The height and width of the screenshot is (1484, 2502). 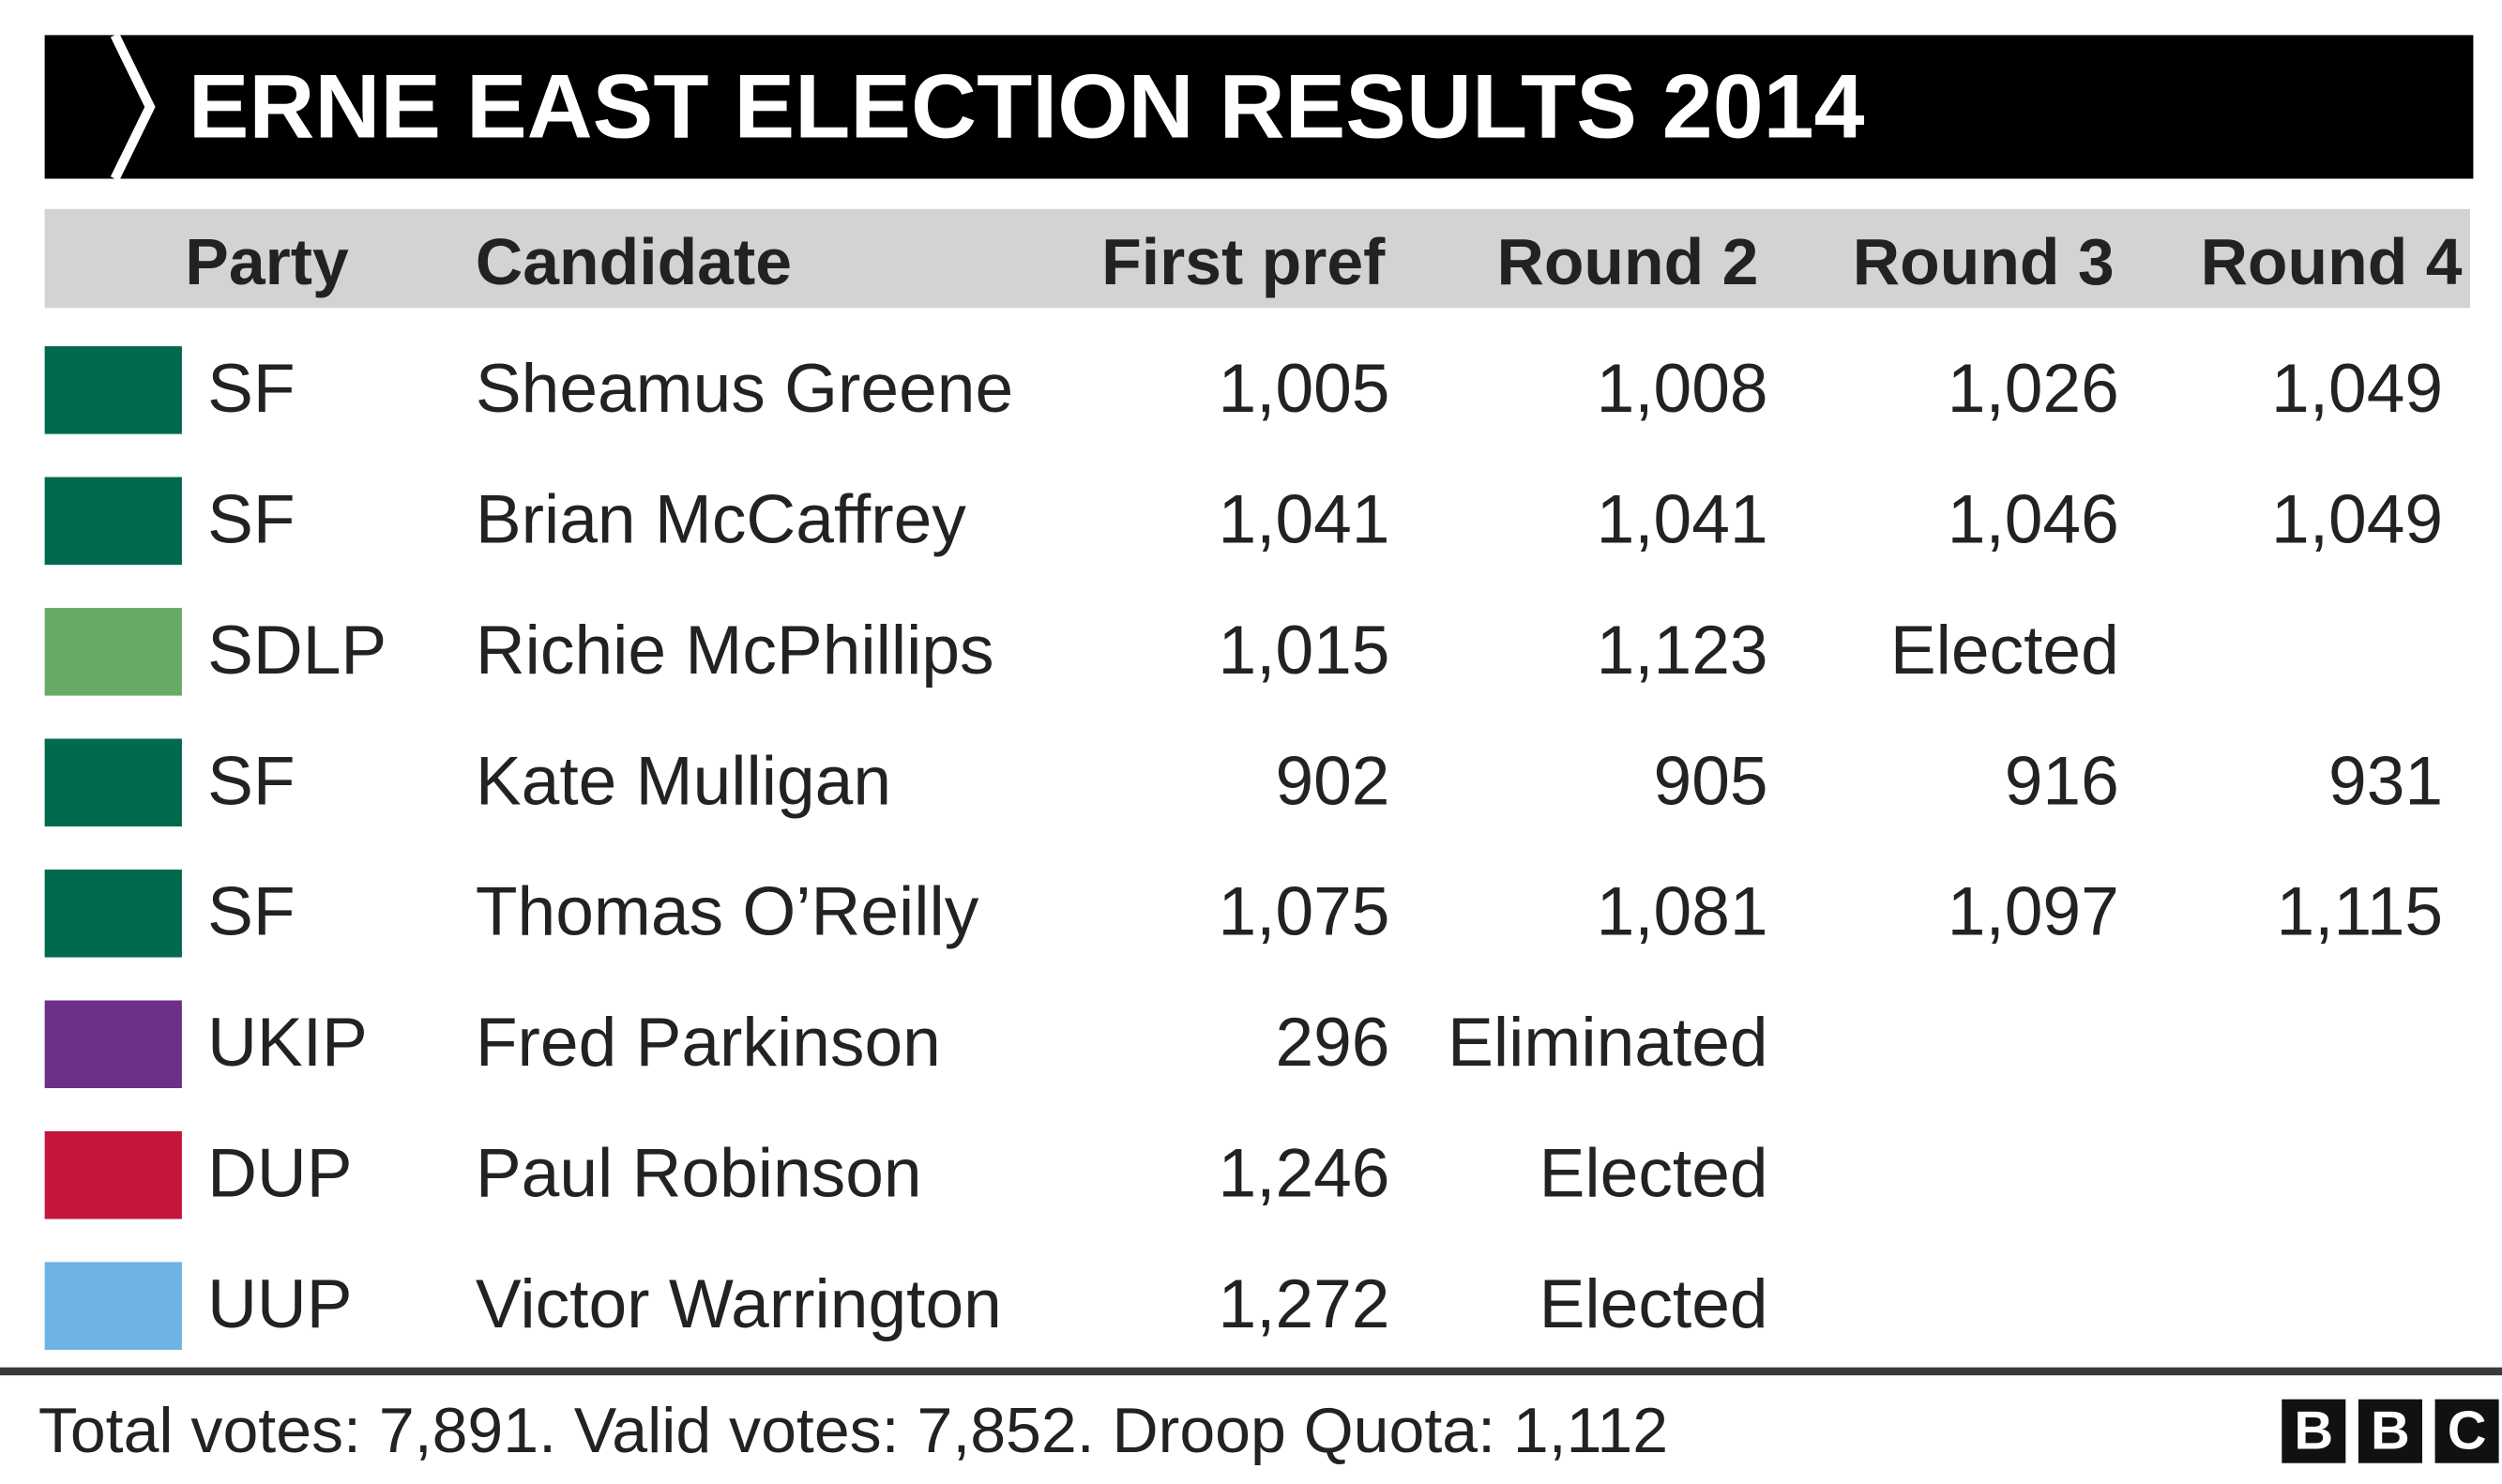 I want to click on column-header: Round 2, so click(x=1627, y=261).